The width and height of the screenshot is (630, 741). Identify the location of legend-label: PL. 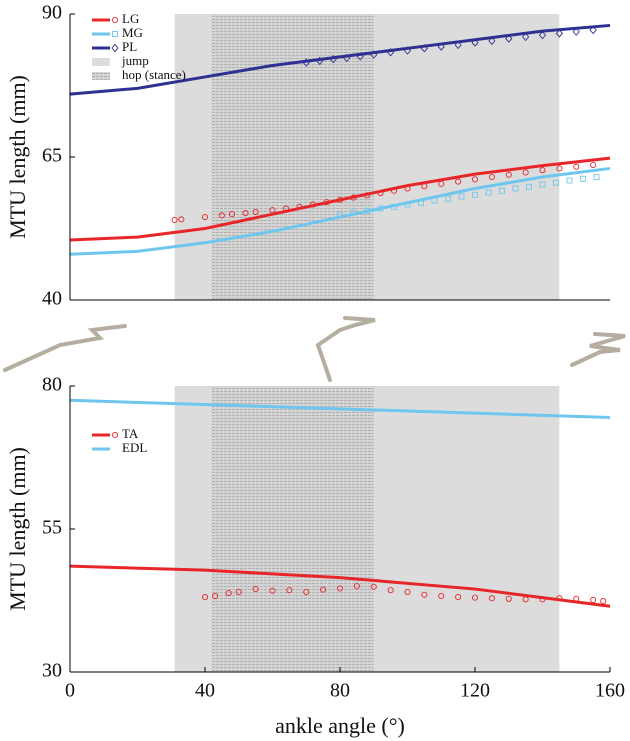
(129, 46).